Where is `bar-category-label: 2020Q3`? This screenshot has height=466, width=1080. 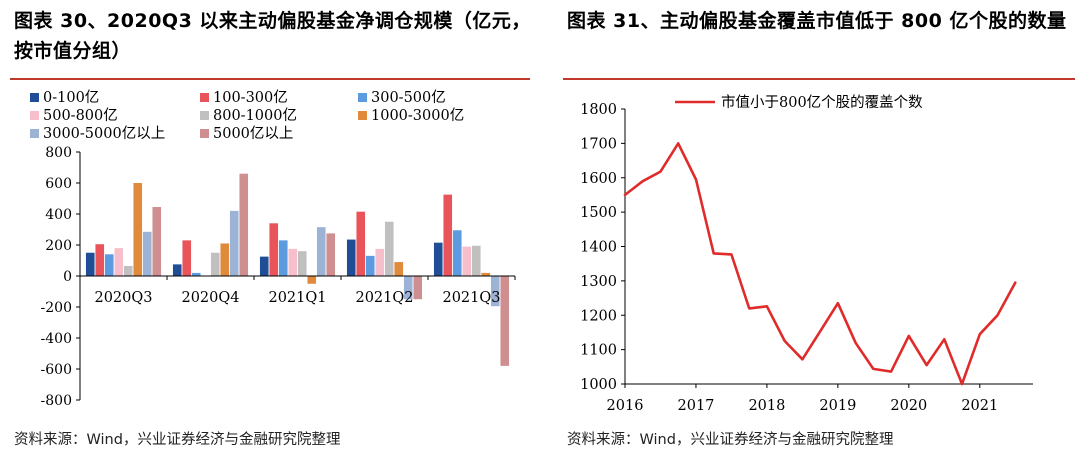 bar-category-label: 2020Q3 is located at coordinates (123, 298).